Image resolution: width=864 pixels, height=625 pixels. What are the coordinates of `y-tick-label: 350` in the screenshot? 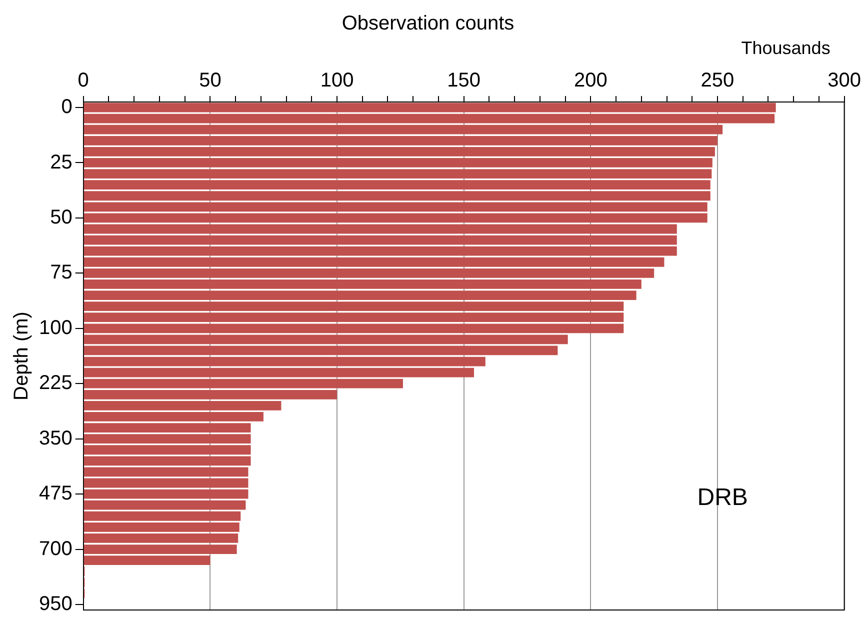 It's located at (55, 438).